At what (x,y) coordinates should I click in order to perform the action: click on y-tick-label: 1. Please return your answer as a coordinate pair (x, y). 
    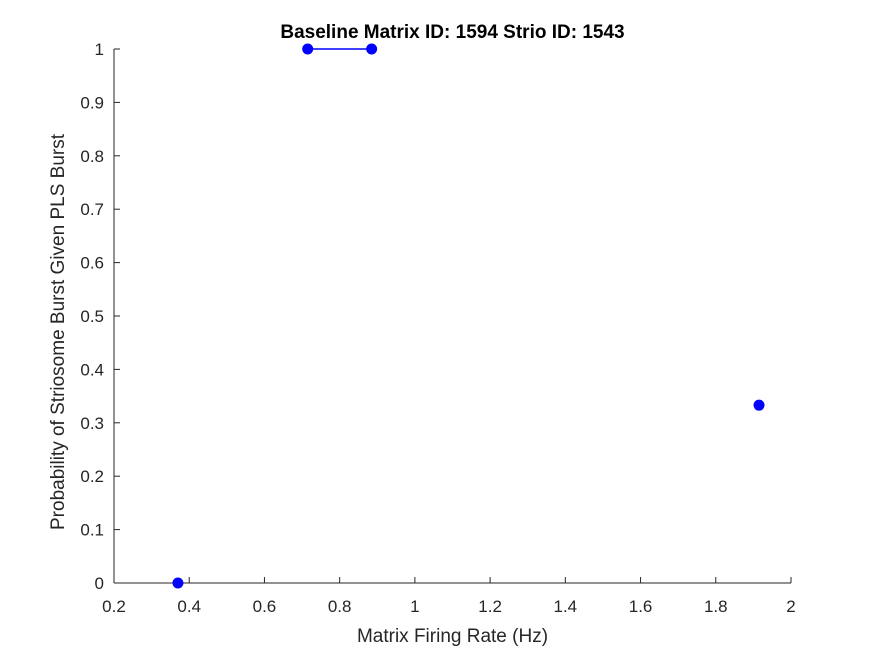
    Looking at the image, I should click on (99, 49).